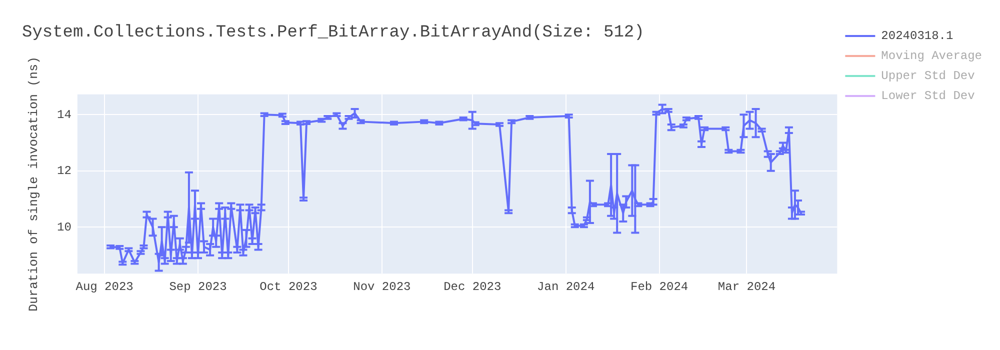  What do you see at coordinates (105, 287) in the screenshot?
I see `x-tick-label: Aug 2023` at bounding box center [105, 287].